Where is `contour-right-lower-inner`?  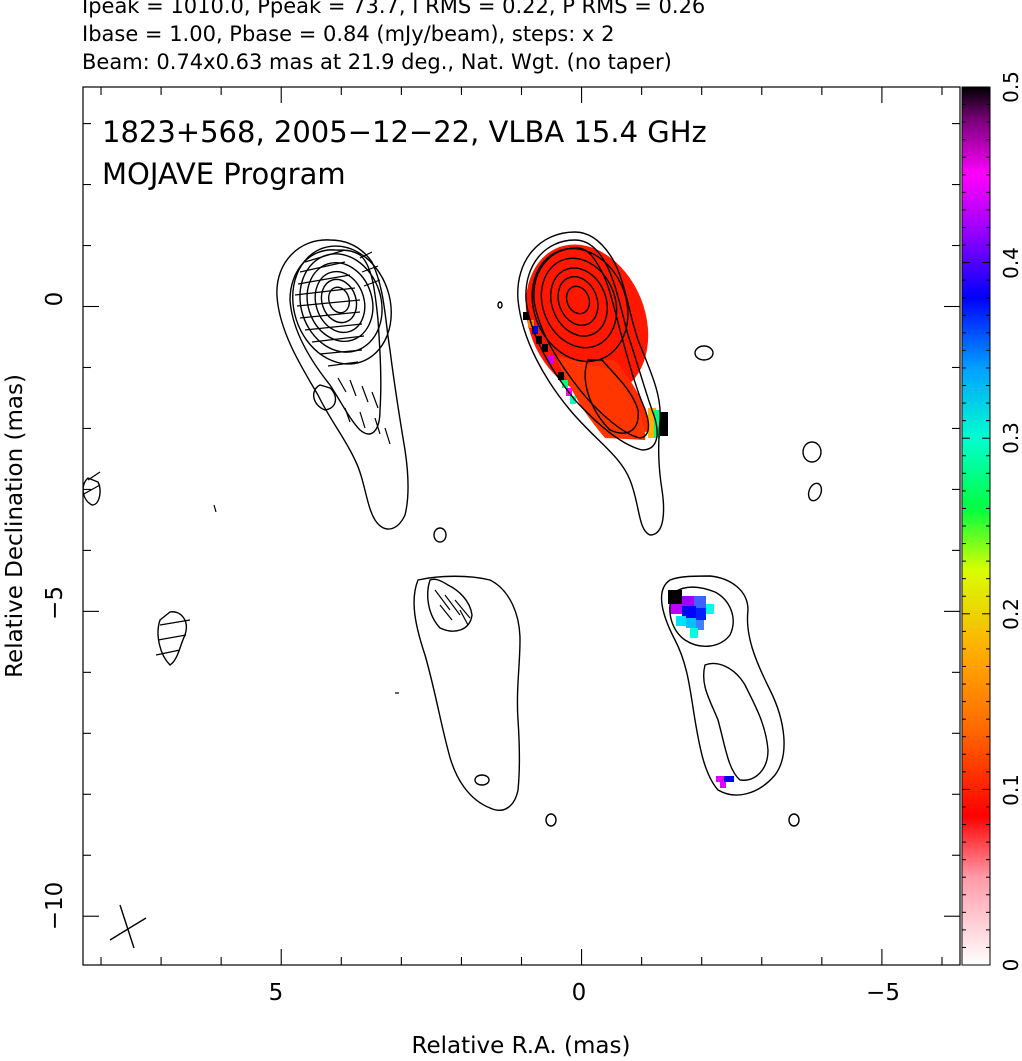
contour-right-lower-inner is located at coordinates (736, 721).